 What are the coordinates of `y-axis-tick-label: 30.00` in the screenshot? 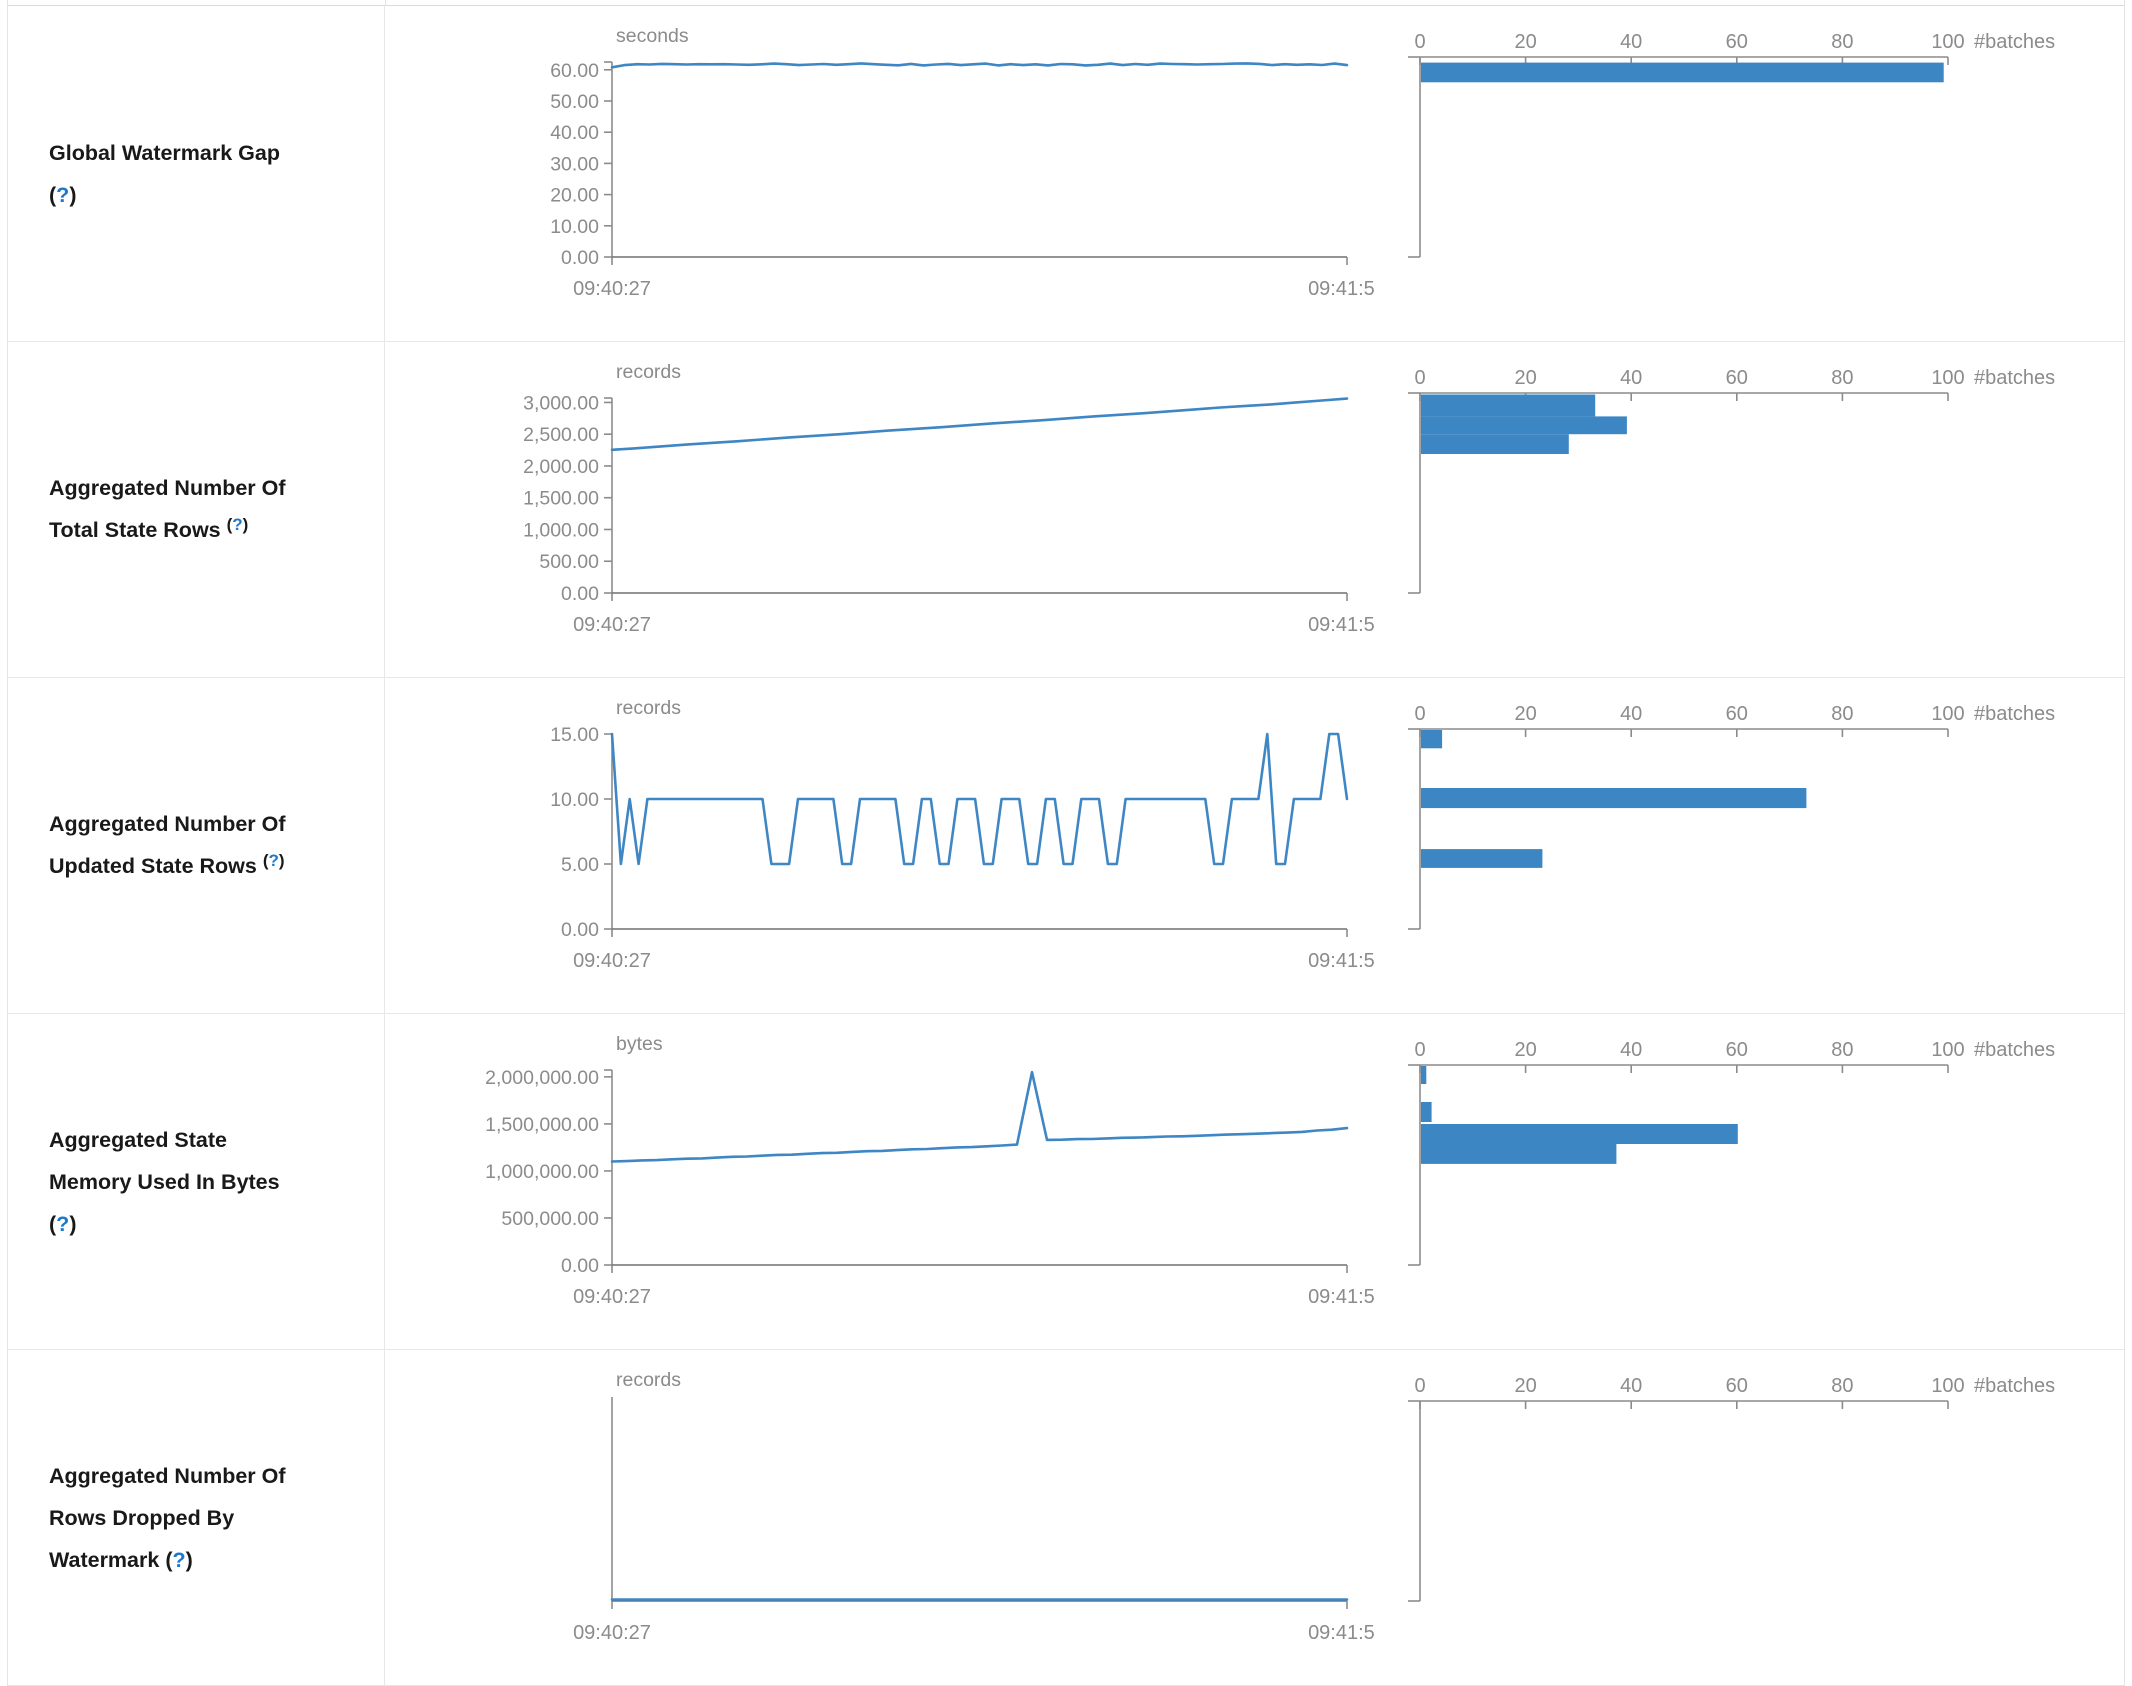 It's located at (574, 164).